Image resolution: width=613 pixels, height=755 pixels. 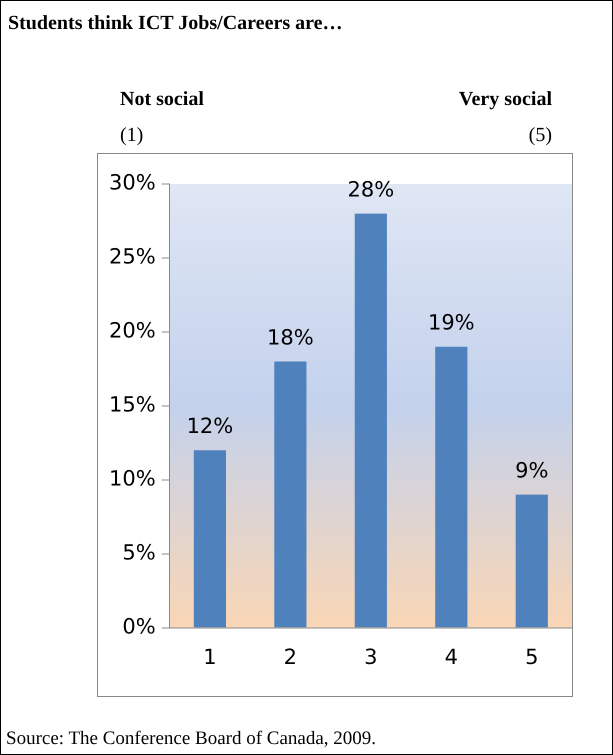 What do you see at coordinates (210, 426) in the screenshot?
I see `data-label: 12%` at bounding box center [210, 426].